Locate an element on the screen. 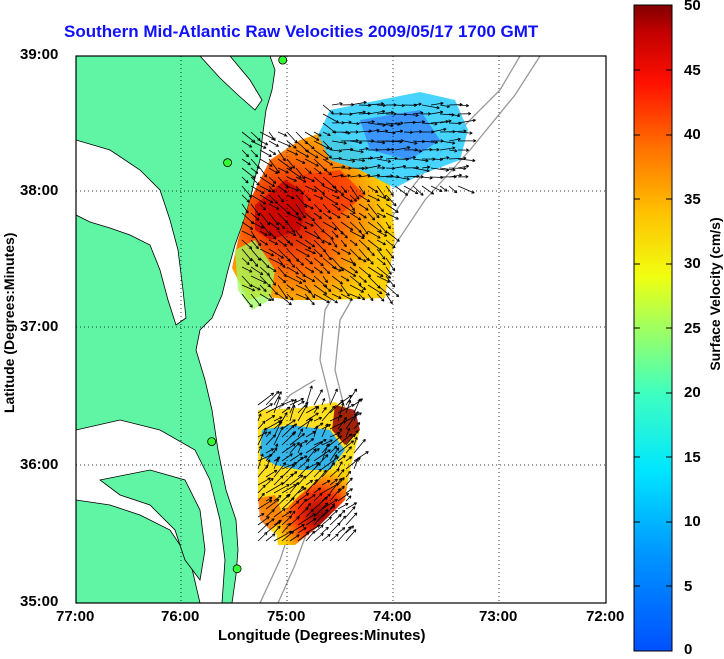 The width and height of the screenshot is (724, 659). colorbar-title: Surface Velocity (cm/s) is located at coordinates (715, 294).